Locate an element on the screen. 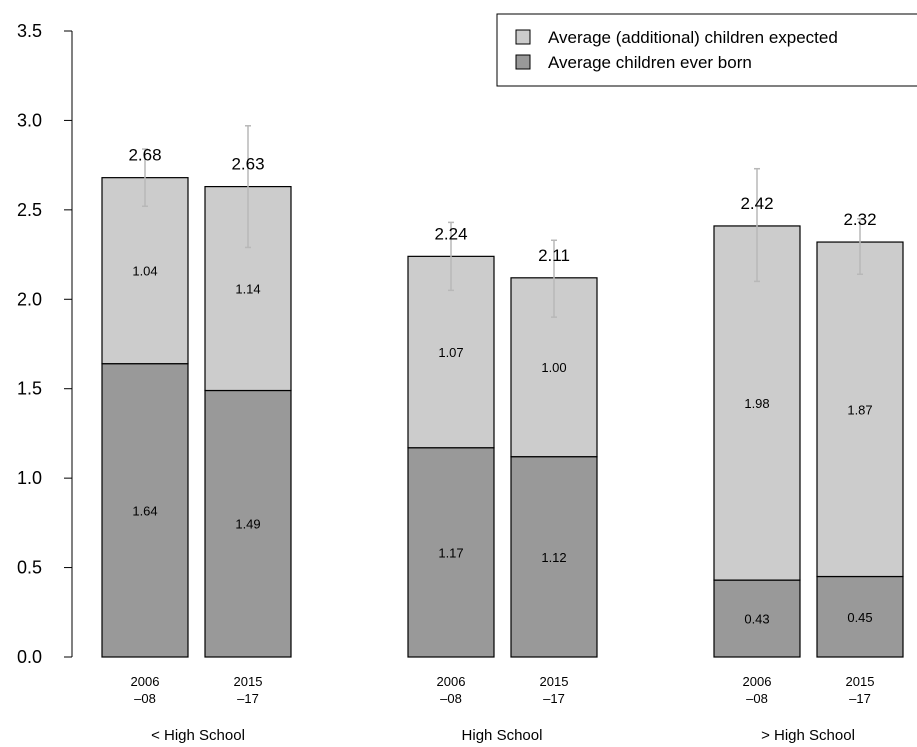  bar-label-born: 1.12 is located at coordinates (553, 557).